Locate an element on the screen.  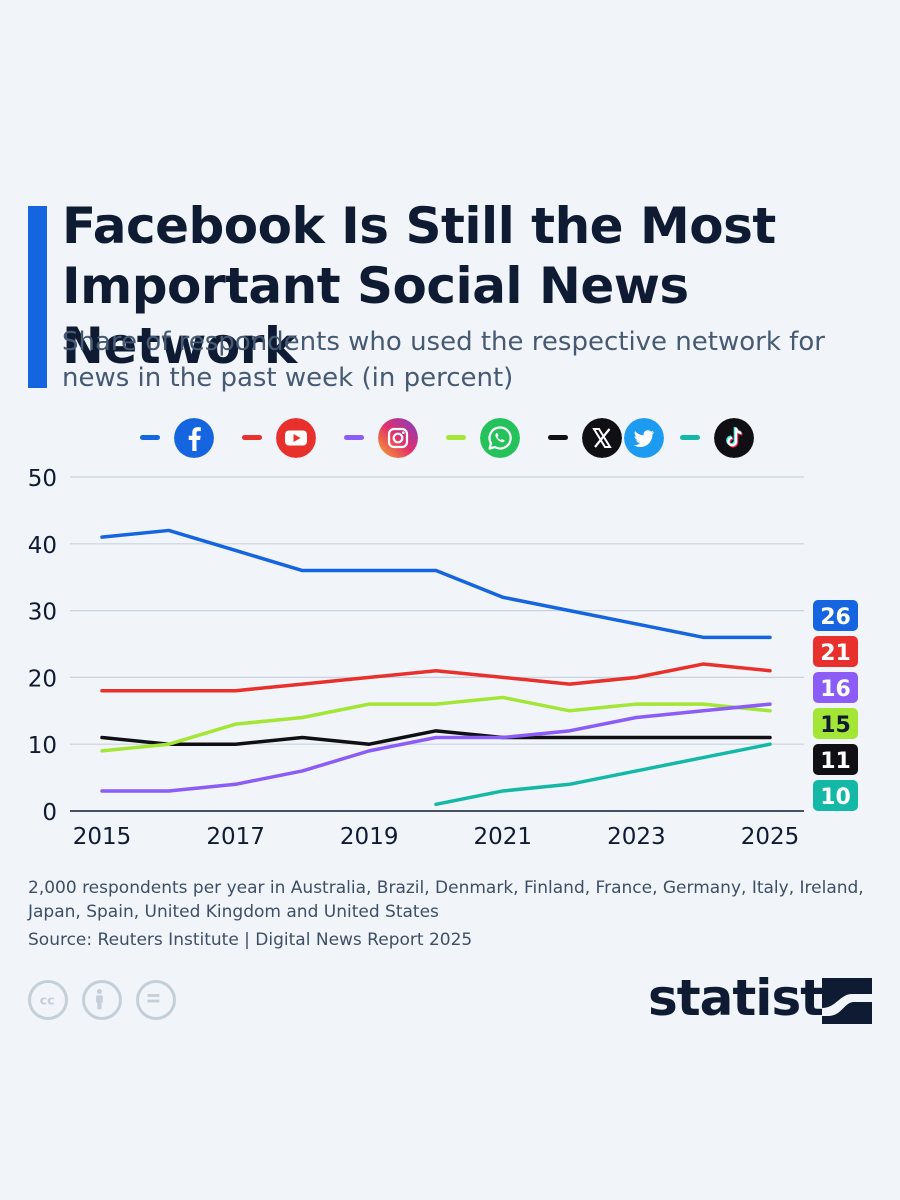
legend-dash-whatsapp is located at coordinates (456, 437).